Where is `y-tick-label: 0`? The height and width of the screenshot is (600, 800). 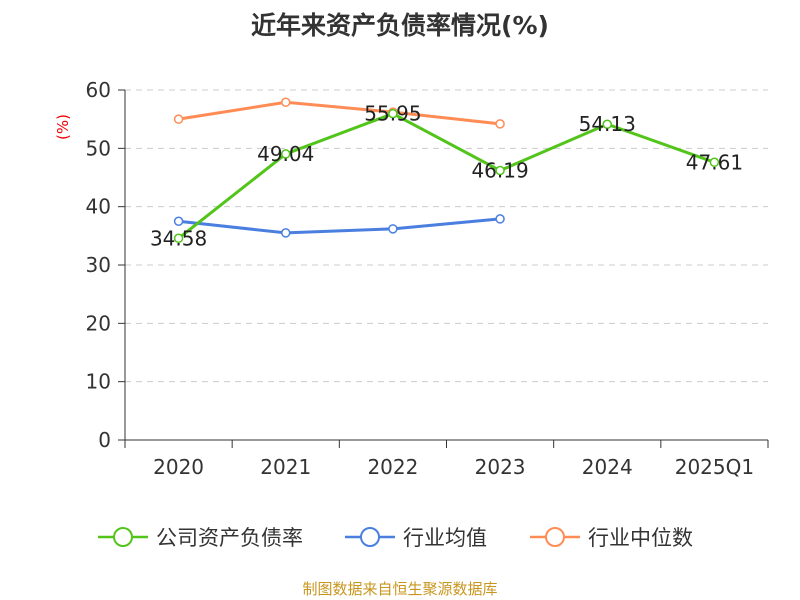
y-tick-label: 0 is located at coordinates (104, 440).